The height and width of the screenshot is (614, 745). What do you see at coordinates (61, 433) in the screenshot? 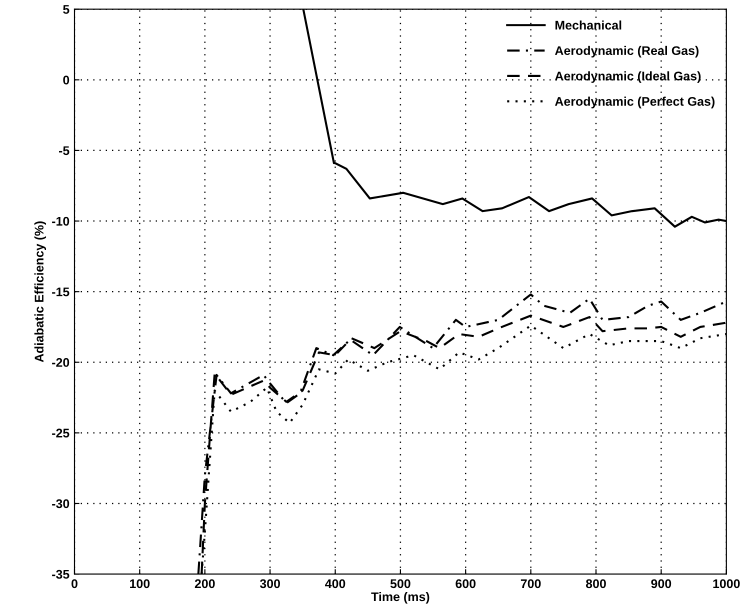
I see `y-tick-label: -25` at bounding box center [61, 433].